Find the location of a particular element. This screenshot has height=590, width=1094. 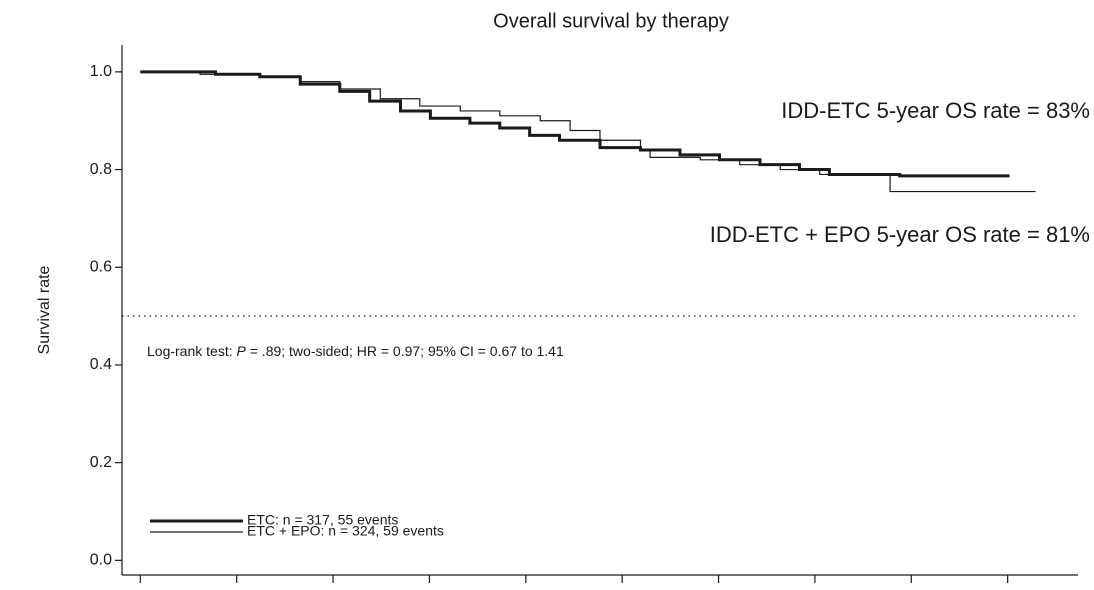

legend-label: ETC: n = 317, 55 events is located at coordinates (322, 520).